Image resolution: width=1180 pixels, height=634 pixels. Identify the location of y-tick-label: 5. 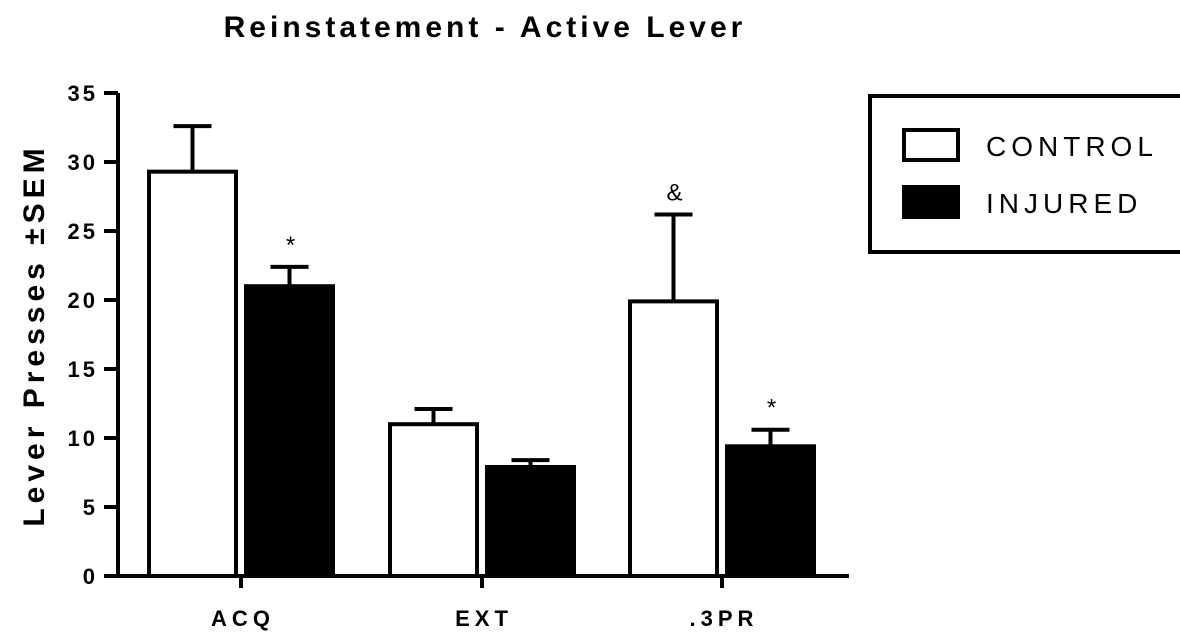
(90, 507).